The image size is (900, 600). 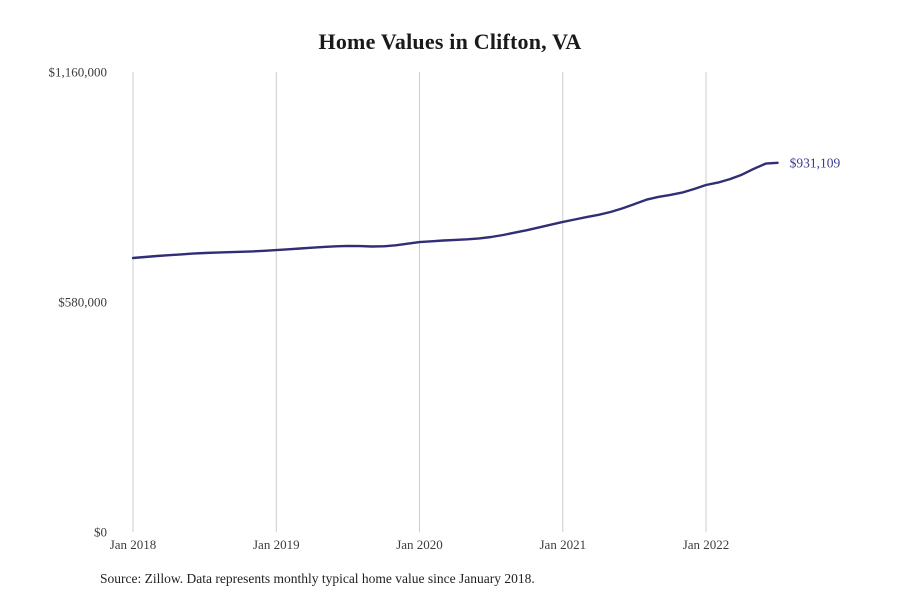 What do you see at coordinates (78, 72) in the screenshot?
I see `y-tick-label: $1,160,000` at bounding box center [78, 72].